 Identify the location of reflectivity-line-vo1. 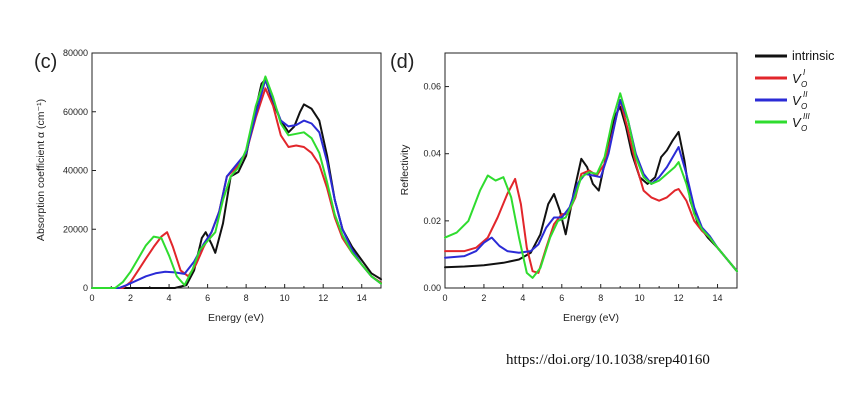
(591, 186).